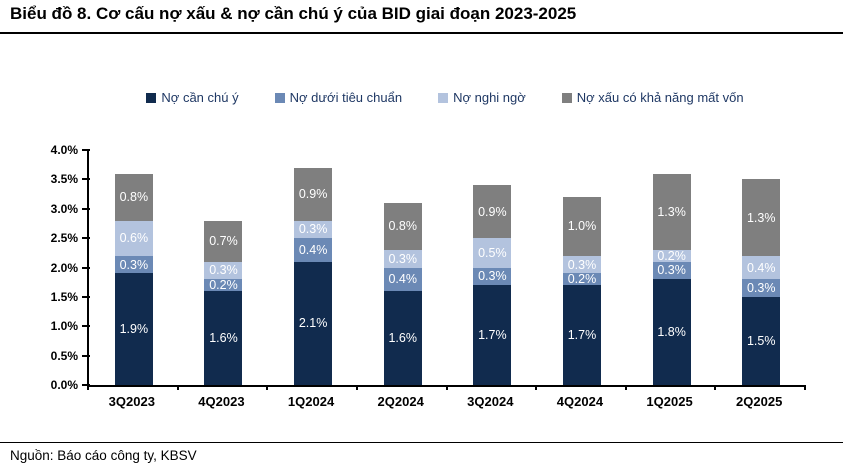 Image resolution: width=843 pixels, height=474 pixels. I want to click on bar-value-label: 1.9%, so click(134, 328).